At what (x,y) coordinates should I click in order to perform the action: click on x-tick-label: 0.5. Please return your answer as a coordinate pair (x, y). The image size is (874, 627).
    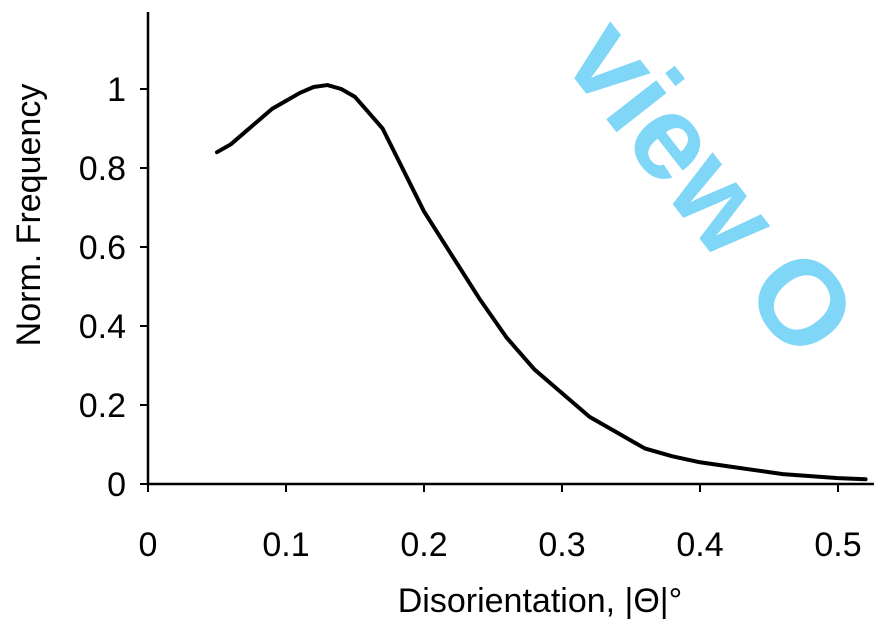
    Looking at the image, I should click on (837, 545).